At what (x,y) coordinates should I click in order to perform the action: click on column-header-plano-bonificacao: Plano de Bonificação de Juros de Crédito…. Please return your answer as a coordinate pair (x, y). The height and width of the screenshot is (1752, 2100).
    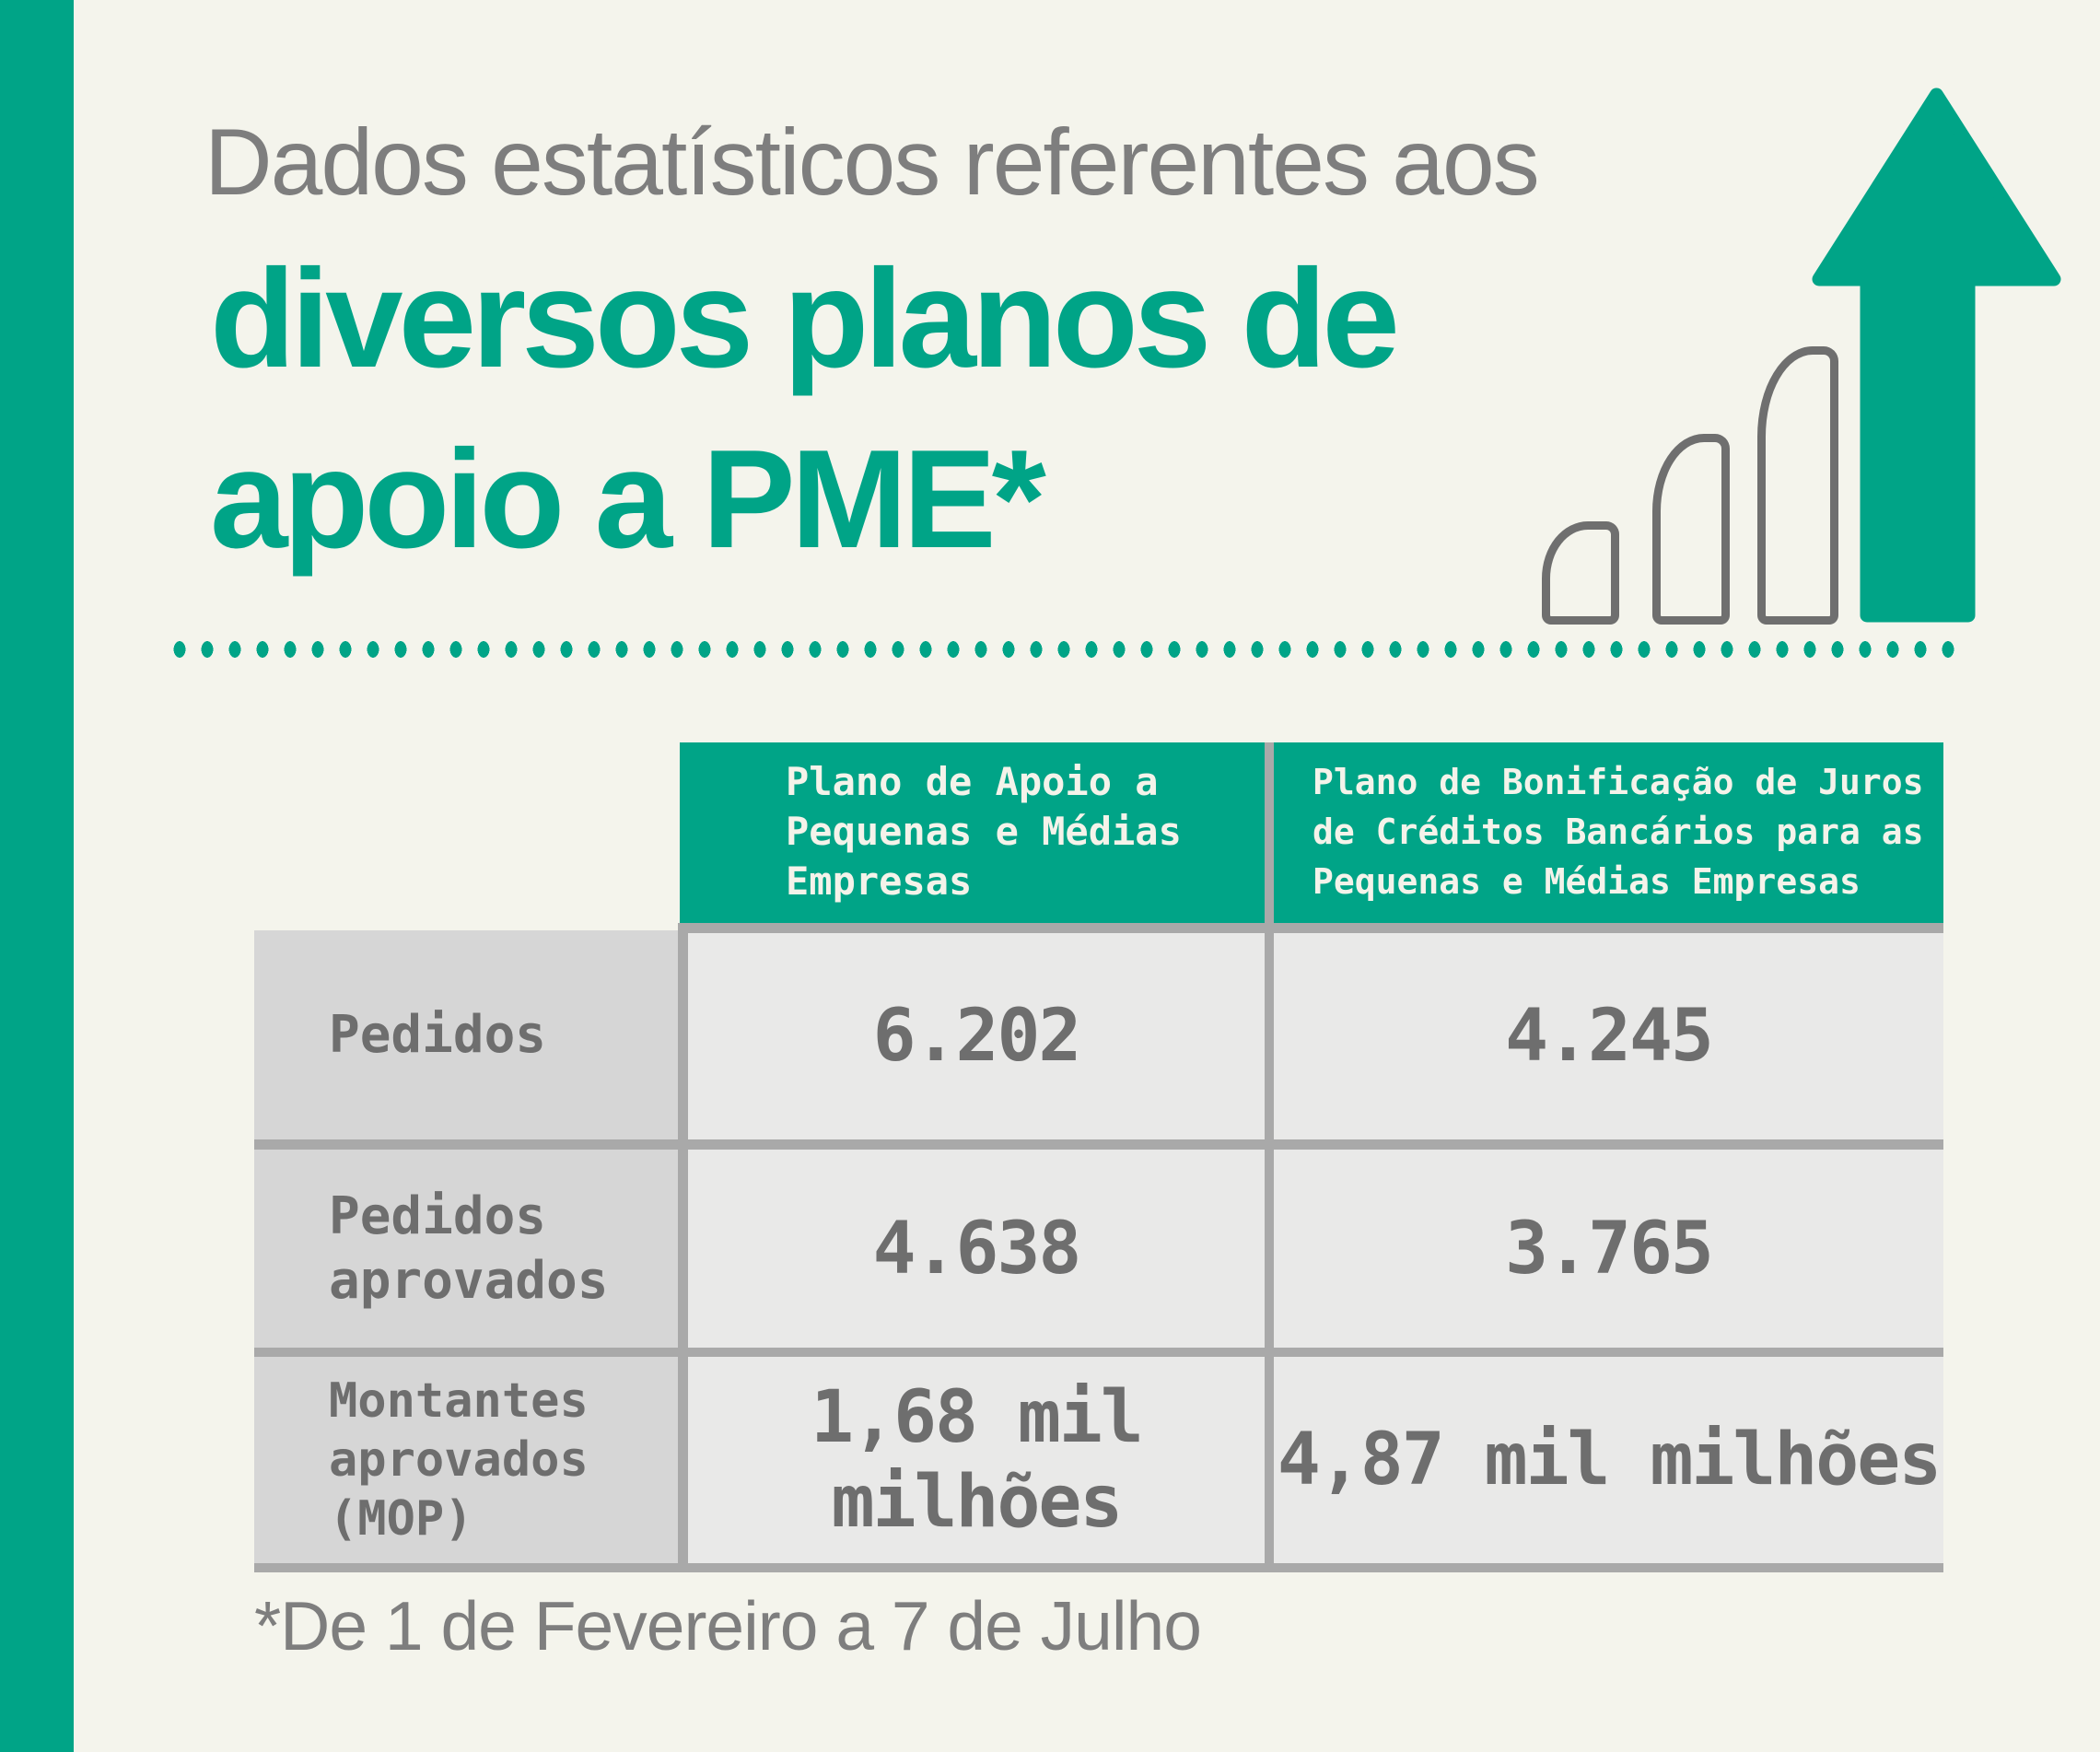
    Looking at the image, I should click on (1608, 832).